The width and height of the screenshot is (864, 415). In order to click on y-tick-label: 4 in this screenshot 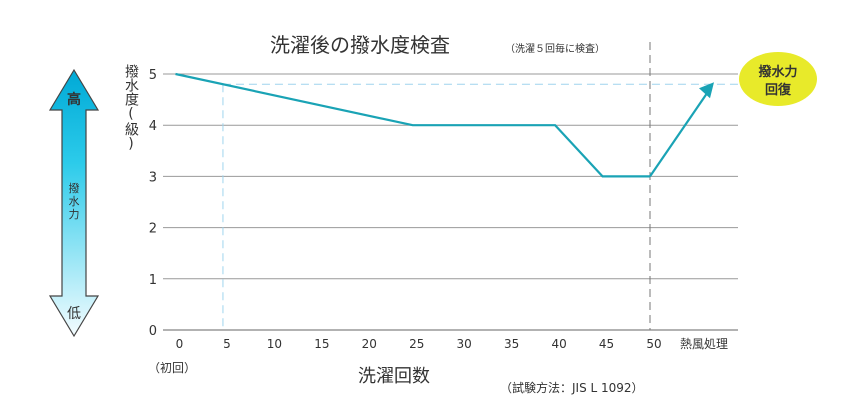, I will do `click(153, 126)`.